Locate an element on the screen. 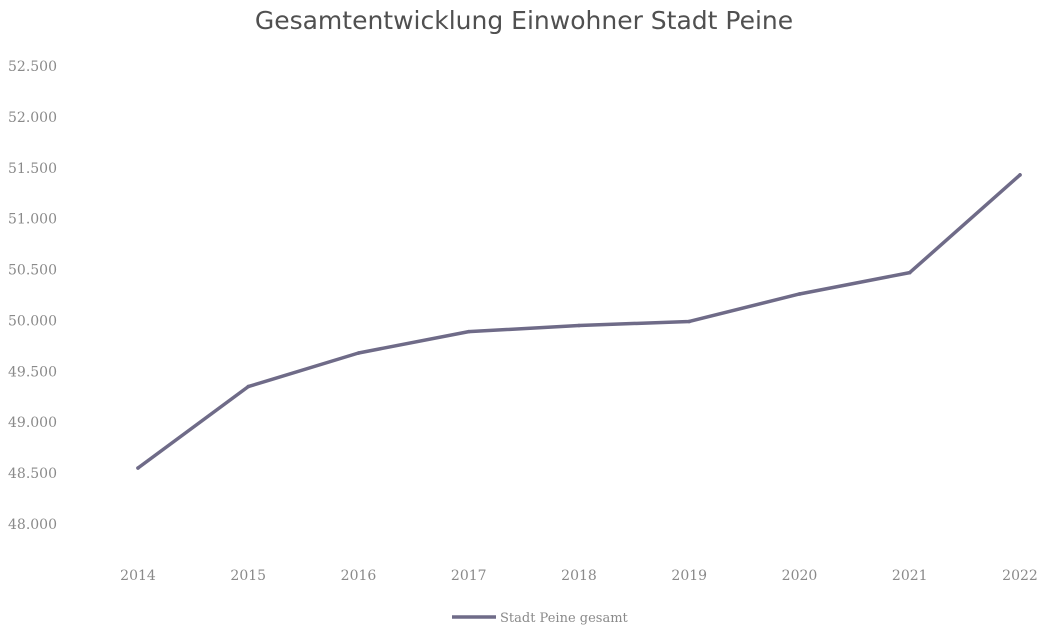  chart-title: Gesamtentwicklung Einwohner Stadt Peine is located at coordinates (524, 20).